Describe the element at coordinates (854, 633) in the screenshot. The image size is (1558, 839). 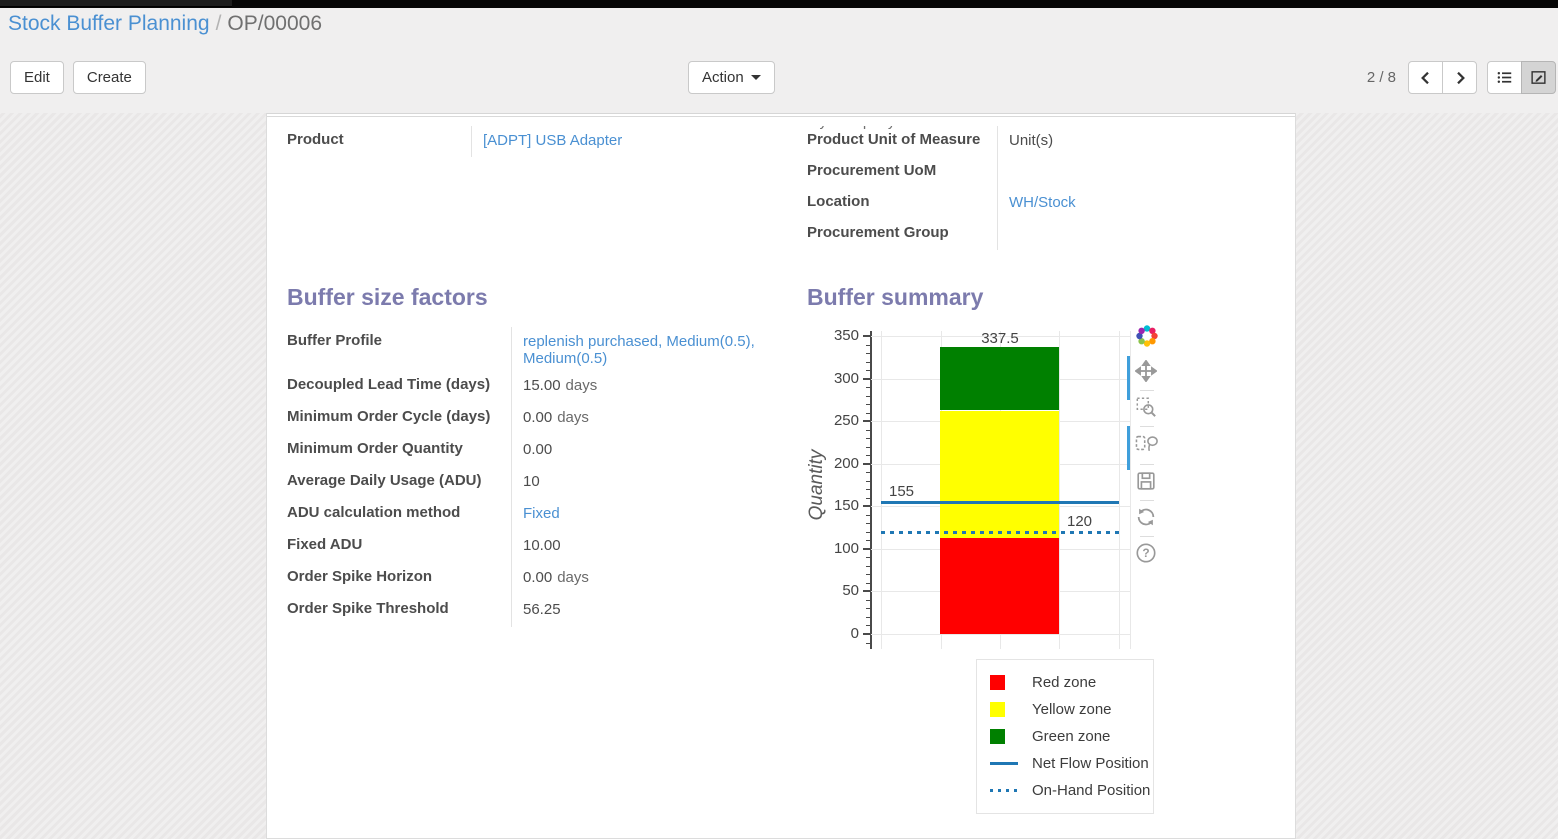
I see `y-axis-tick-label: 0` at that location.